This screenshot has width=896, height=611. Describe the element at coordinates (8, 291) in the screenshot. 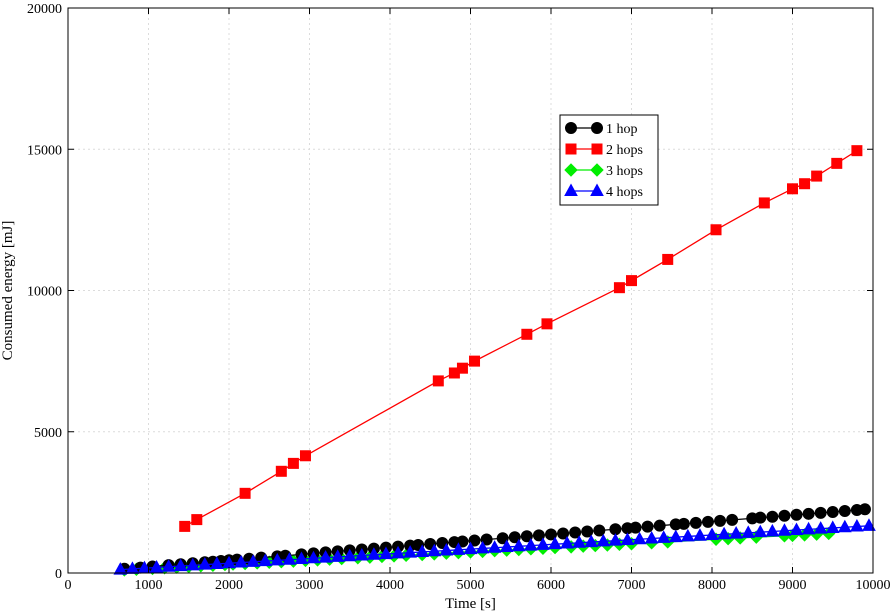

I see `y-axis-title: Consumed energy [mJ]` at that location.